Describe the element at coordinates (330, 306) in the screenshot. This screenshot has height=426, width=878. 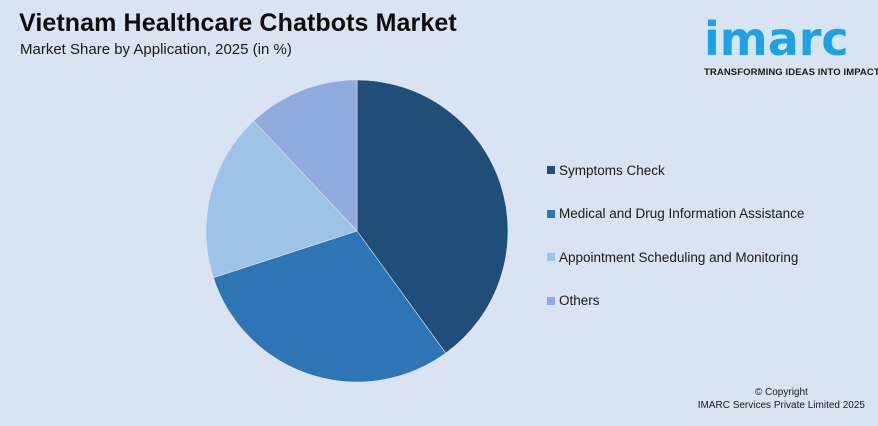
I see `pie-slice-medical-drug-info` at that location.